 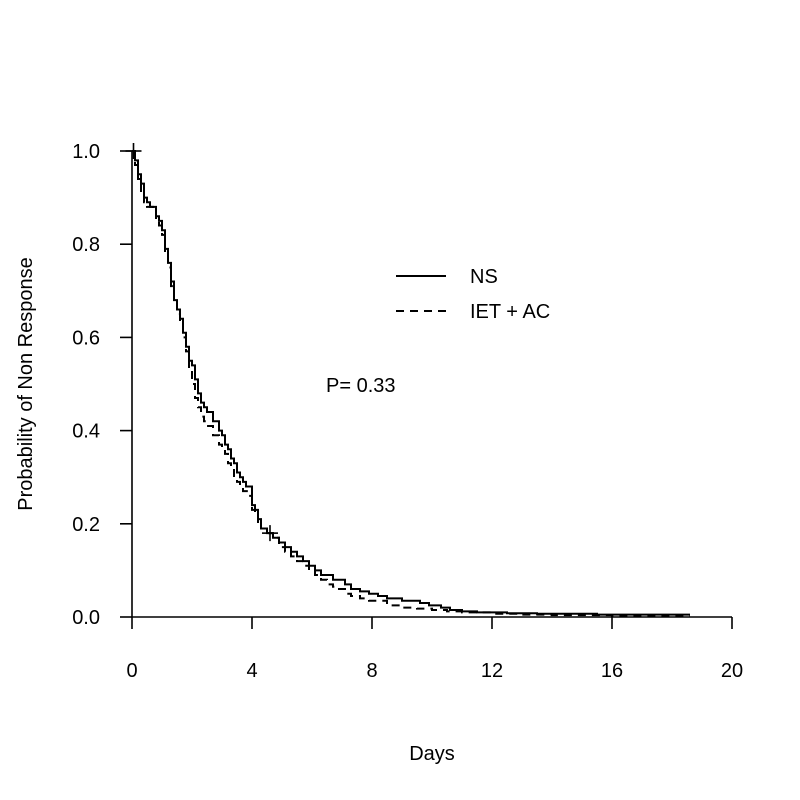 What do you see at coordinates (732, 671) in the screenshot?
I see `x-tick-label-5: 20` at bounding box center [732, 671].